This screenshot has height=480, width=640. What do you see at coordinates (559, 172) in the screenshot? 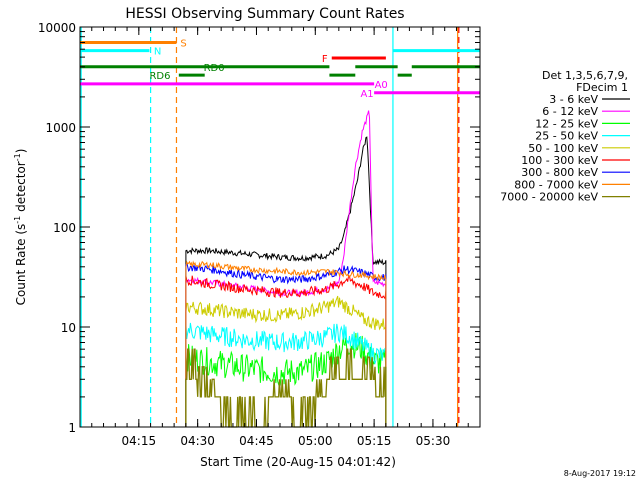
I see `legend-label-300-800-kev: 300 - 800 keV` at bounding box center [559, 172].